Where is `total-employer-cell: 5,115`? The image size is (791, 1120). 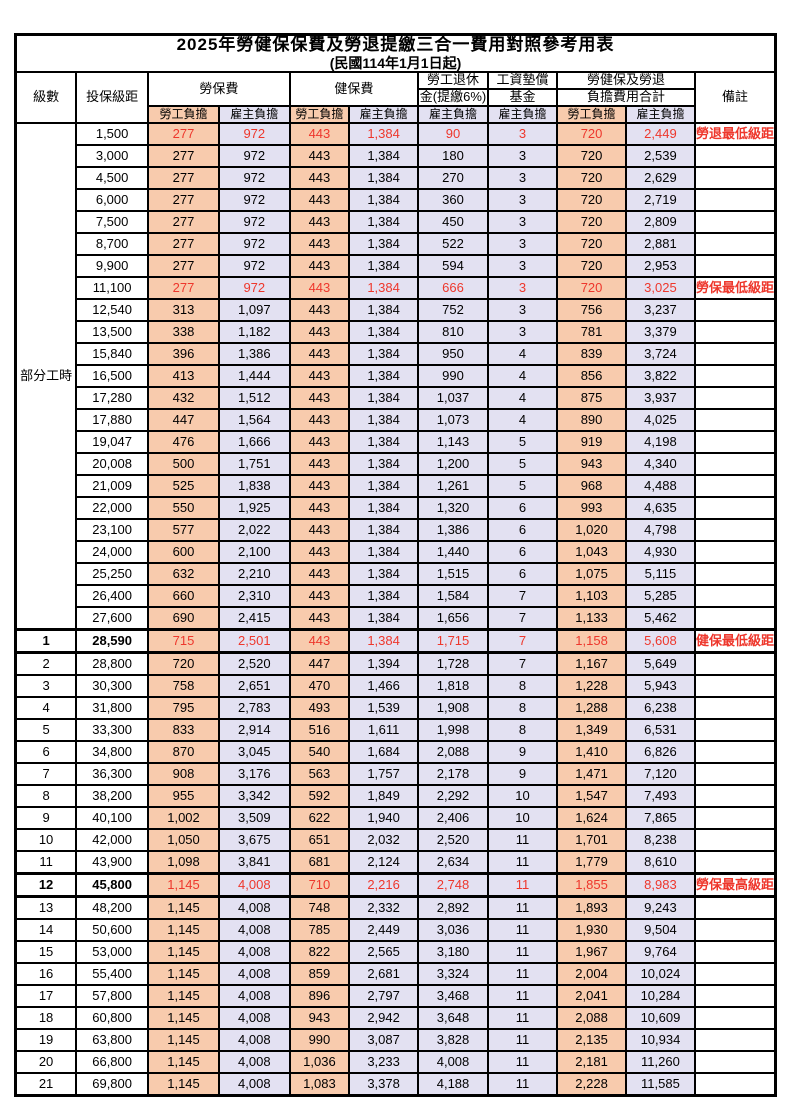 total-employer-cell: 5,115 is located at coordinates (660, 573).